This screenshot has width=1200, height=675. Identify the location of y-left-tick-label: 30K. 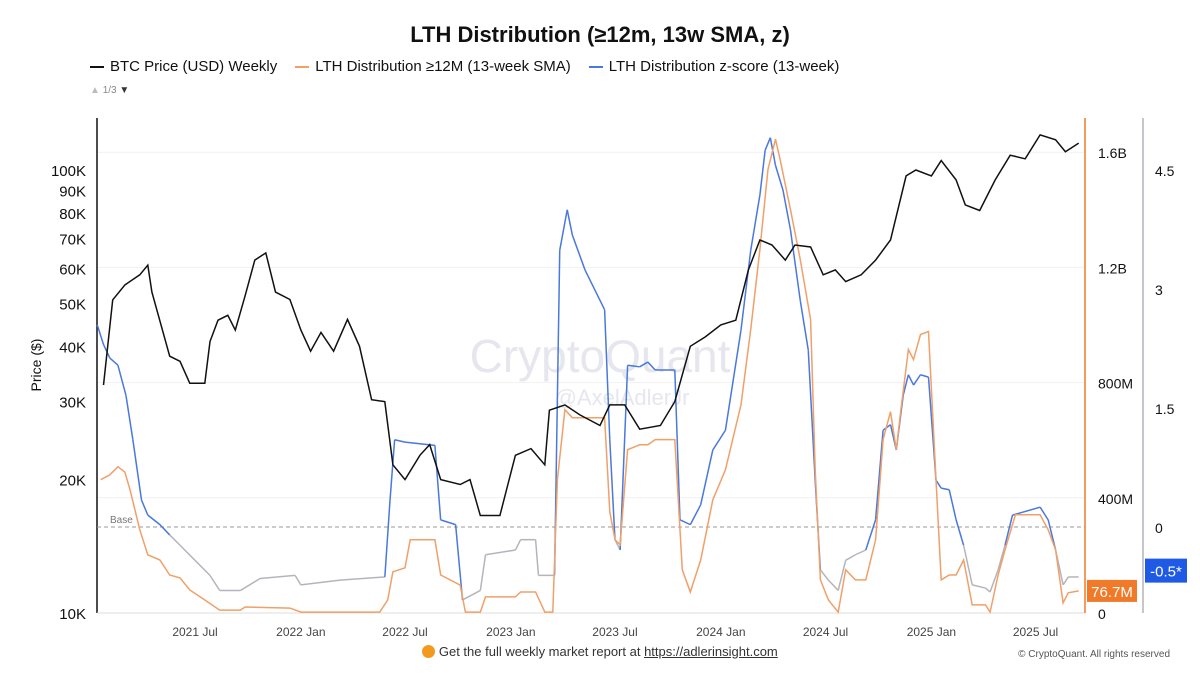
(72, 403).